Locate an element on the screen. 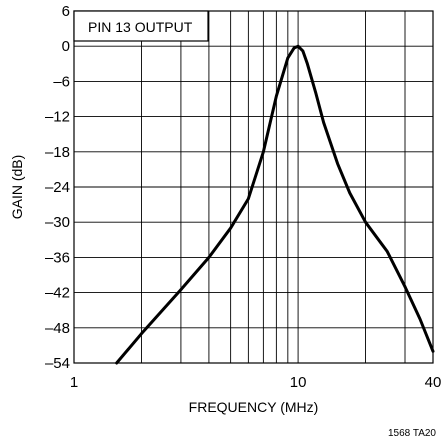 The height and width of the screenshot is (442, 443). x-tick-label: 40 is located at coordinates (433, 382).